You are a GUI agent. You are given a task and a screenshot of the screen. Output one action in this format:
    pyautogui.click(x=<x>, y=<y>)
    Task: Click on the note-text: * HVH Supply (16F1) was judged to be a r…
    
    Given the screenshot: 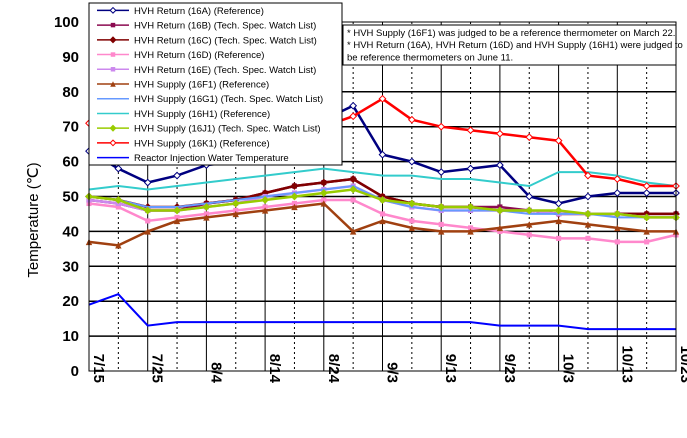 What is the action you would take?
    pyautogui.click(x=511, y=33)
    